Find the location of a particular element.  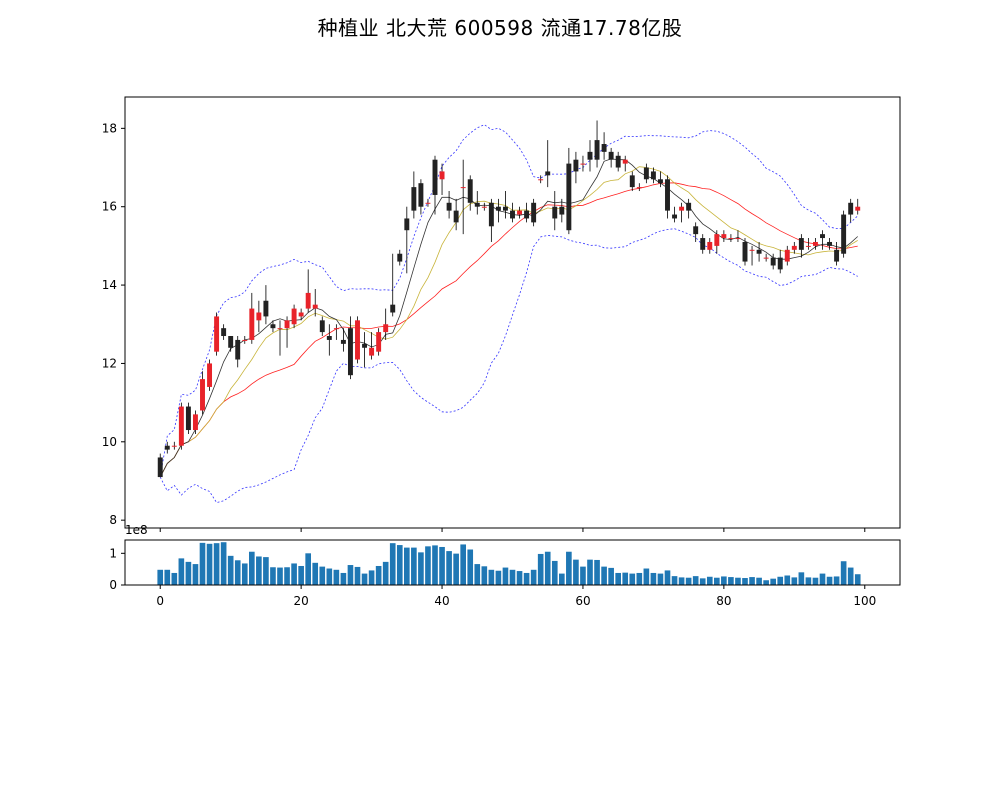

volume-axes-frame is located at coordinates (512, 562).